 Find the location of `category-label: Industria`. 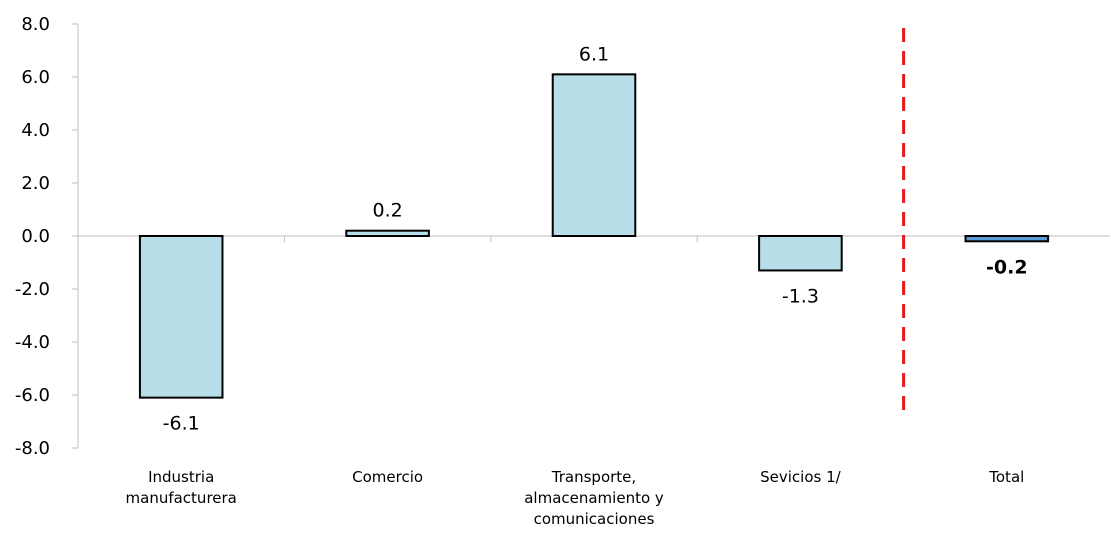

category-label: Industria is located at coordinates (181, 477).